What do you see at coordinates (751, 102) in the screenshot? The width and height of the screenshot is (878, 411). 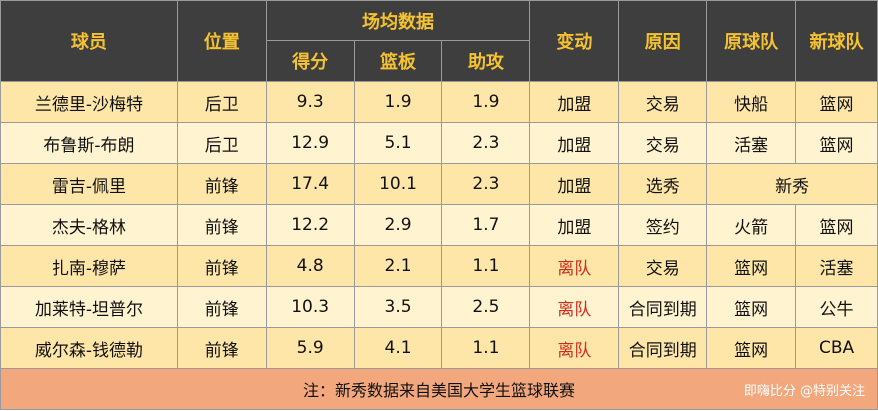 I see `from-team-cell: 快船` at bounding box center [751, 102].